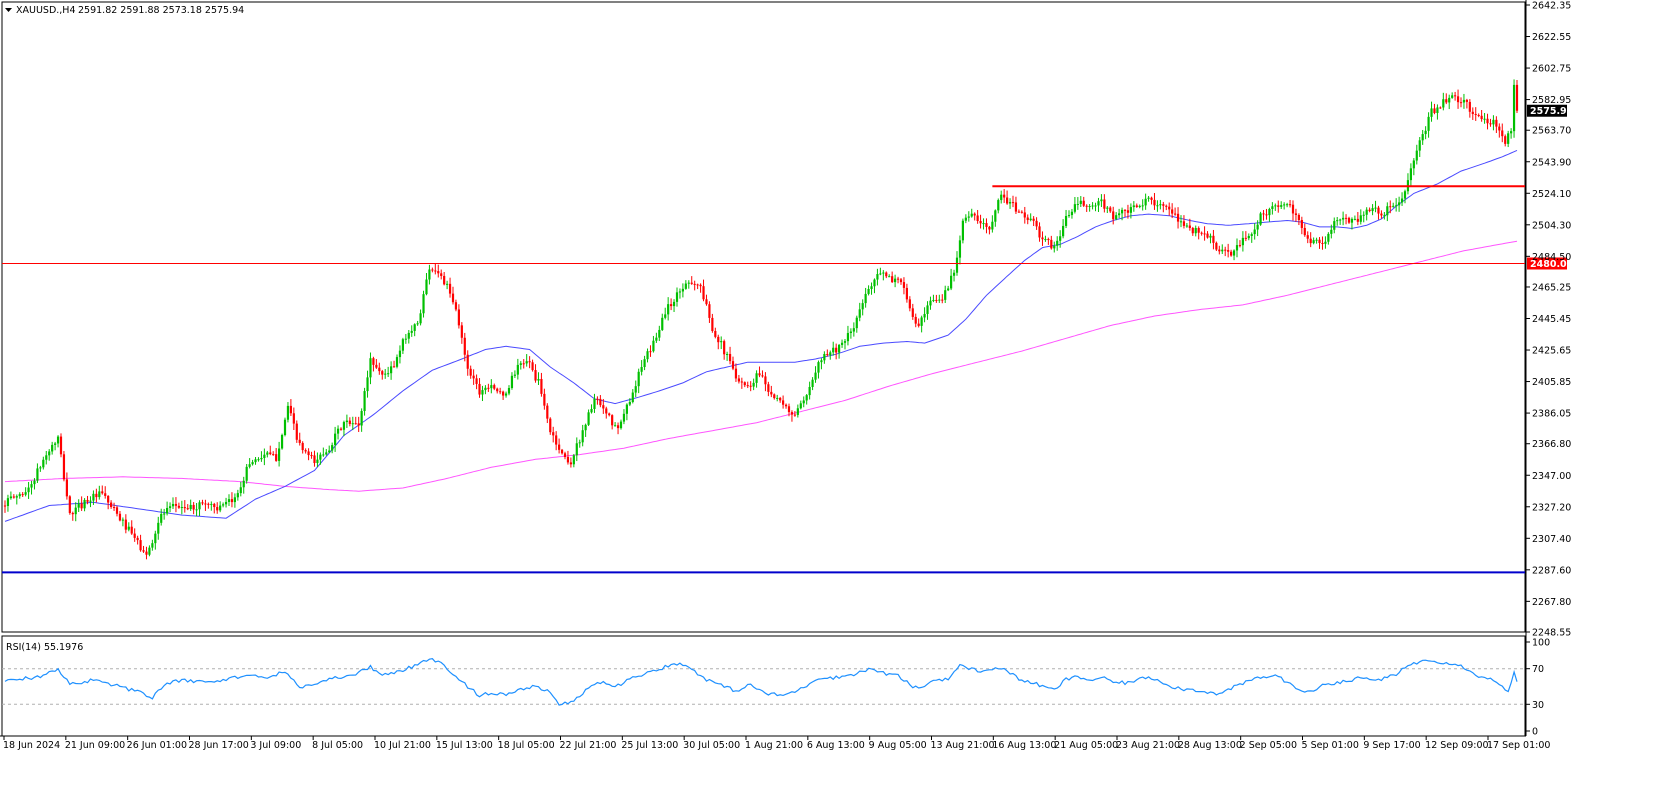 This screenshot has height=800, width=1655. Describe the element at coordinates (1551, 37) in the screenshot. I see `price-tick-label: 2622.55` at that location.